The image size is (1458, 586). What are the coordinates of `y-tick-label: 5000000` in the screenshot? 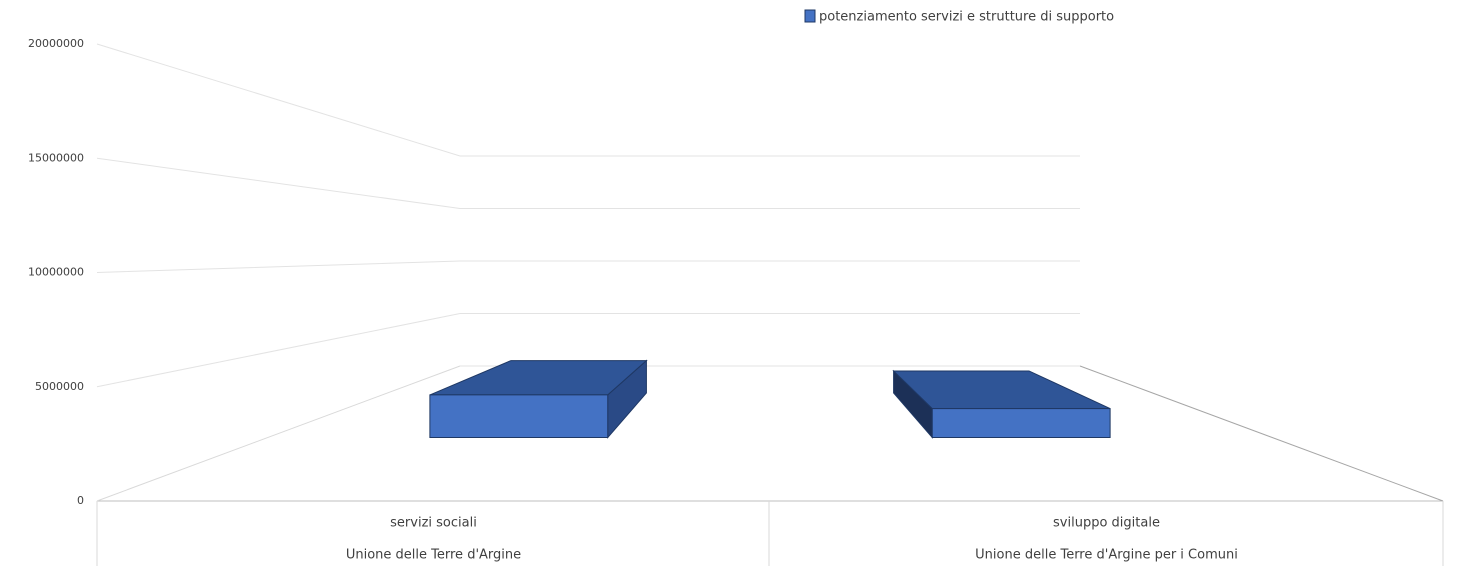 It's located at (59, 386).